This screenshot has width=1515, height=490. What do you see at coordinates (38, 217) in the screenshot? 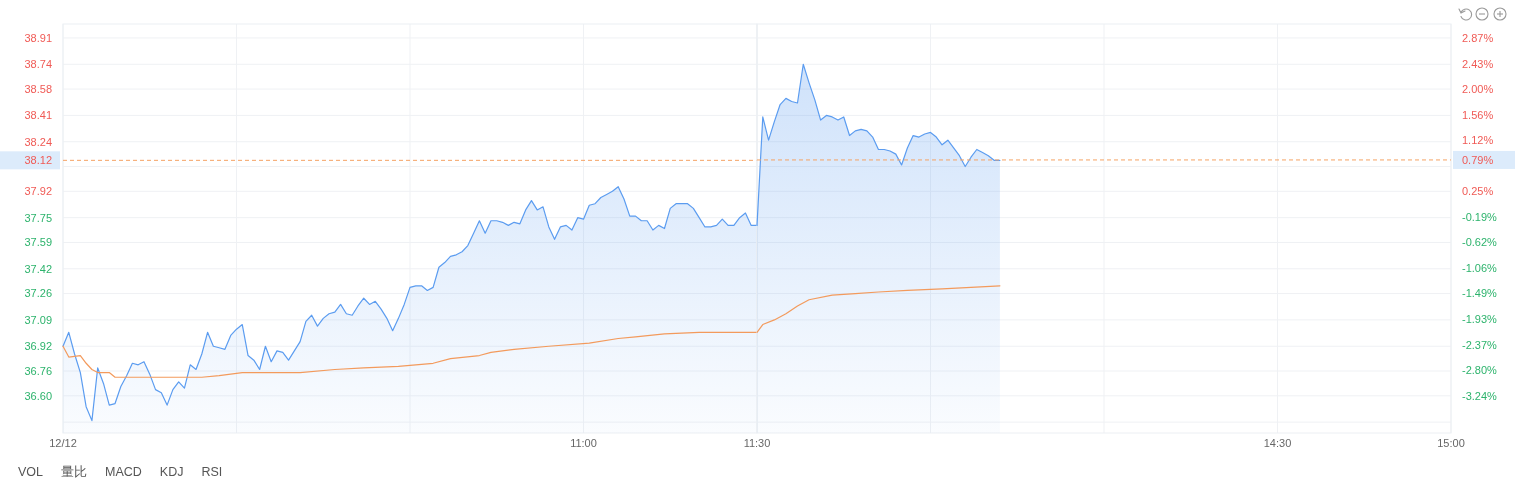
I see `y-tick-label: 37.75` at bounding box center [38, 217].